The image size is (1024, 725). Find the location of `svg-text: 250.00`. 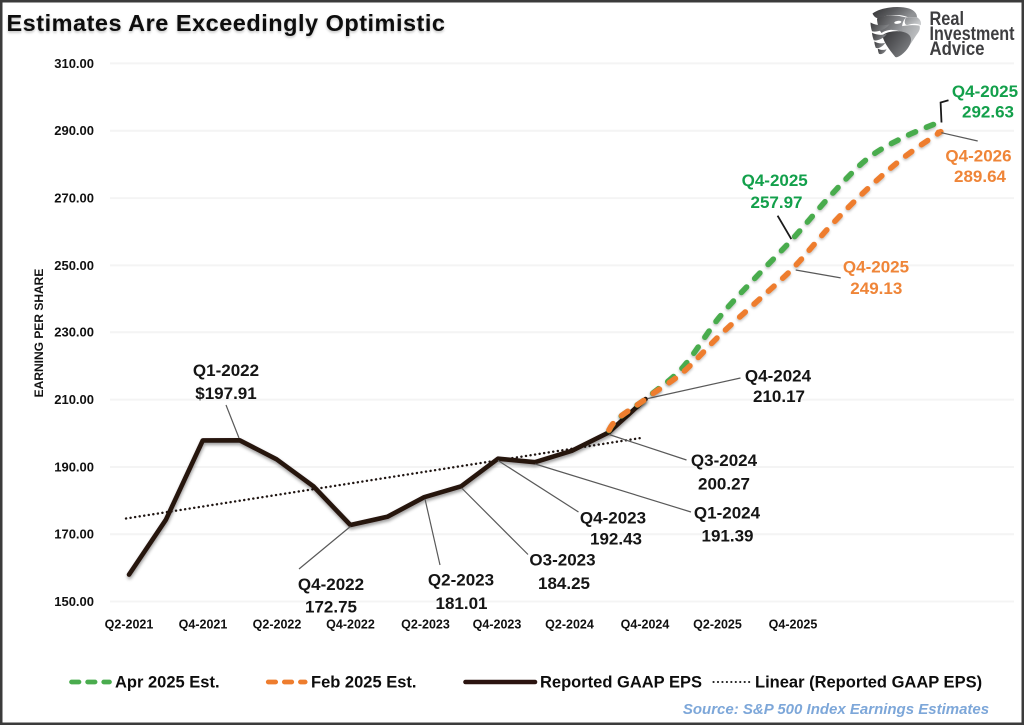

svg-text: 250.00 is located at coordinates (74, 265).